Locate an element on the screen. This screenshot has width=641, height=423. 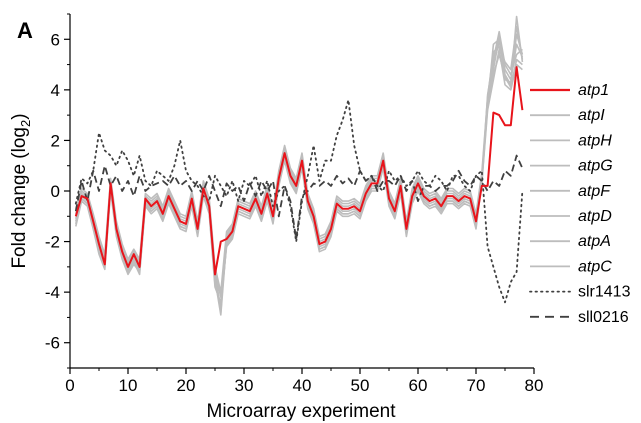
x-tick-label: 10 is located at coordinates (128, 385).